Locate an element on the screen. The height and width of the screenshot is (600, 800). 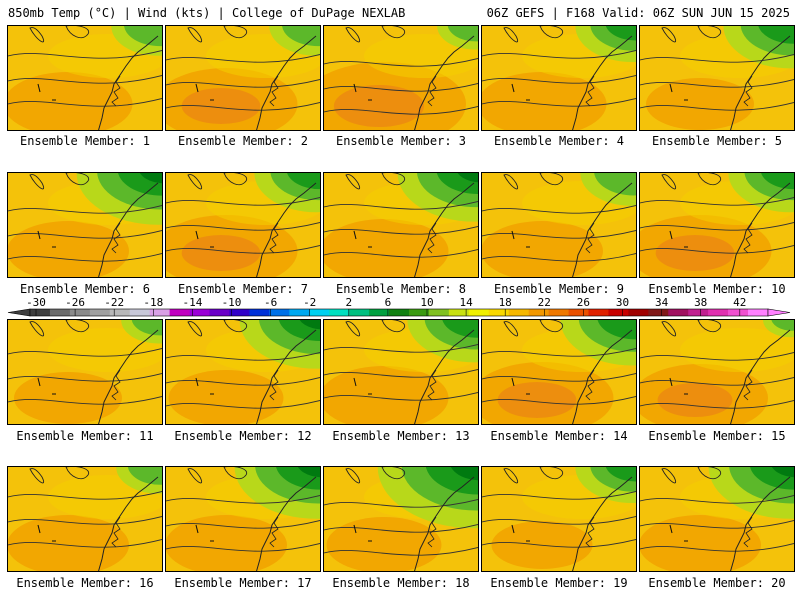
panel-label: Ensemble Member: 3 is located at coordinates (401, 141).